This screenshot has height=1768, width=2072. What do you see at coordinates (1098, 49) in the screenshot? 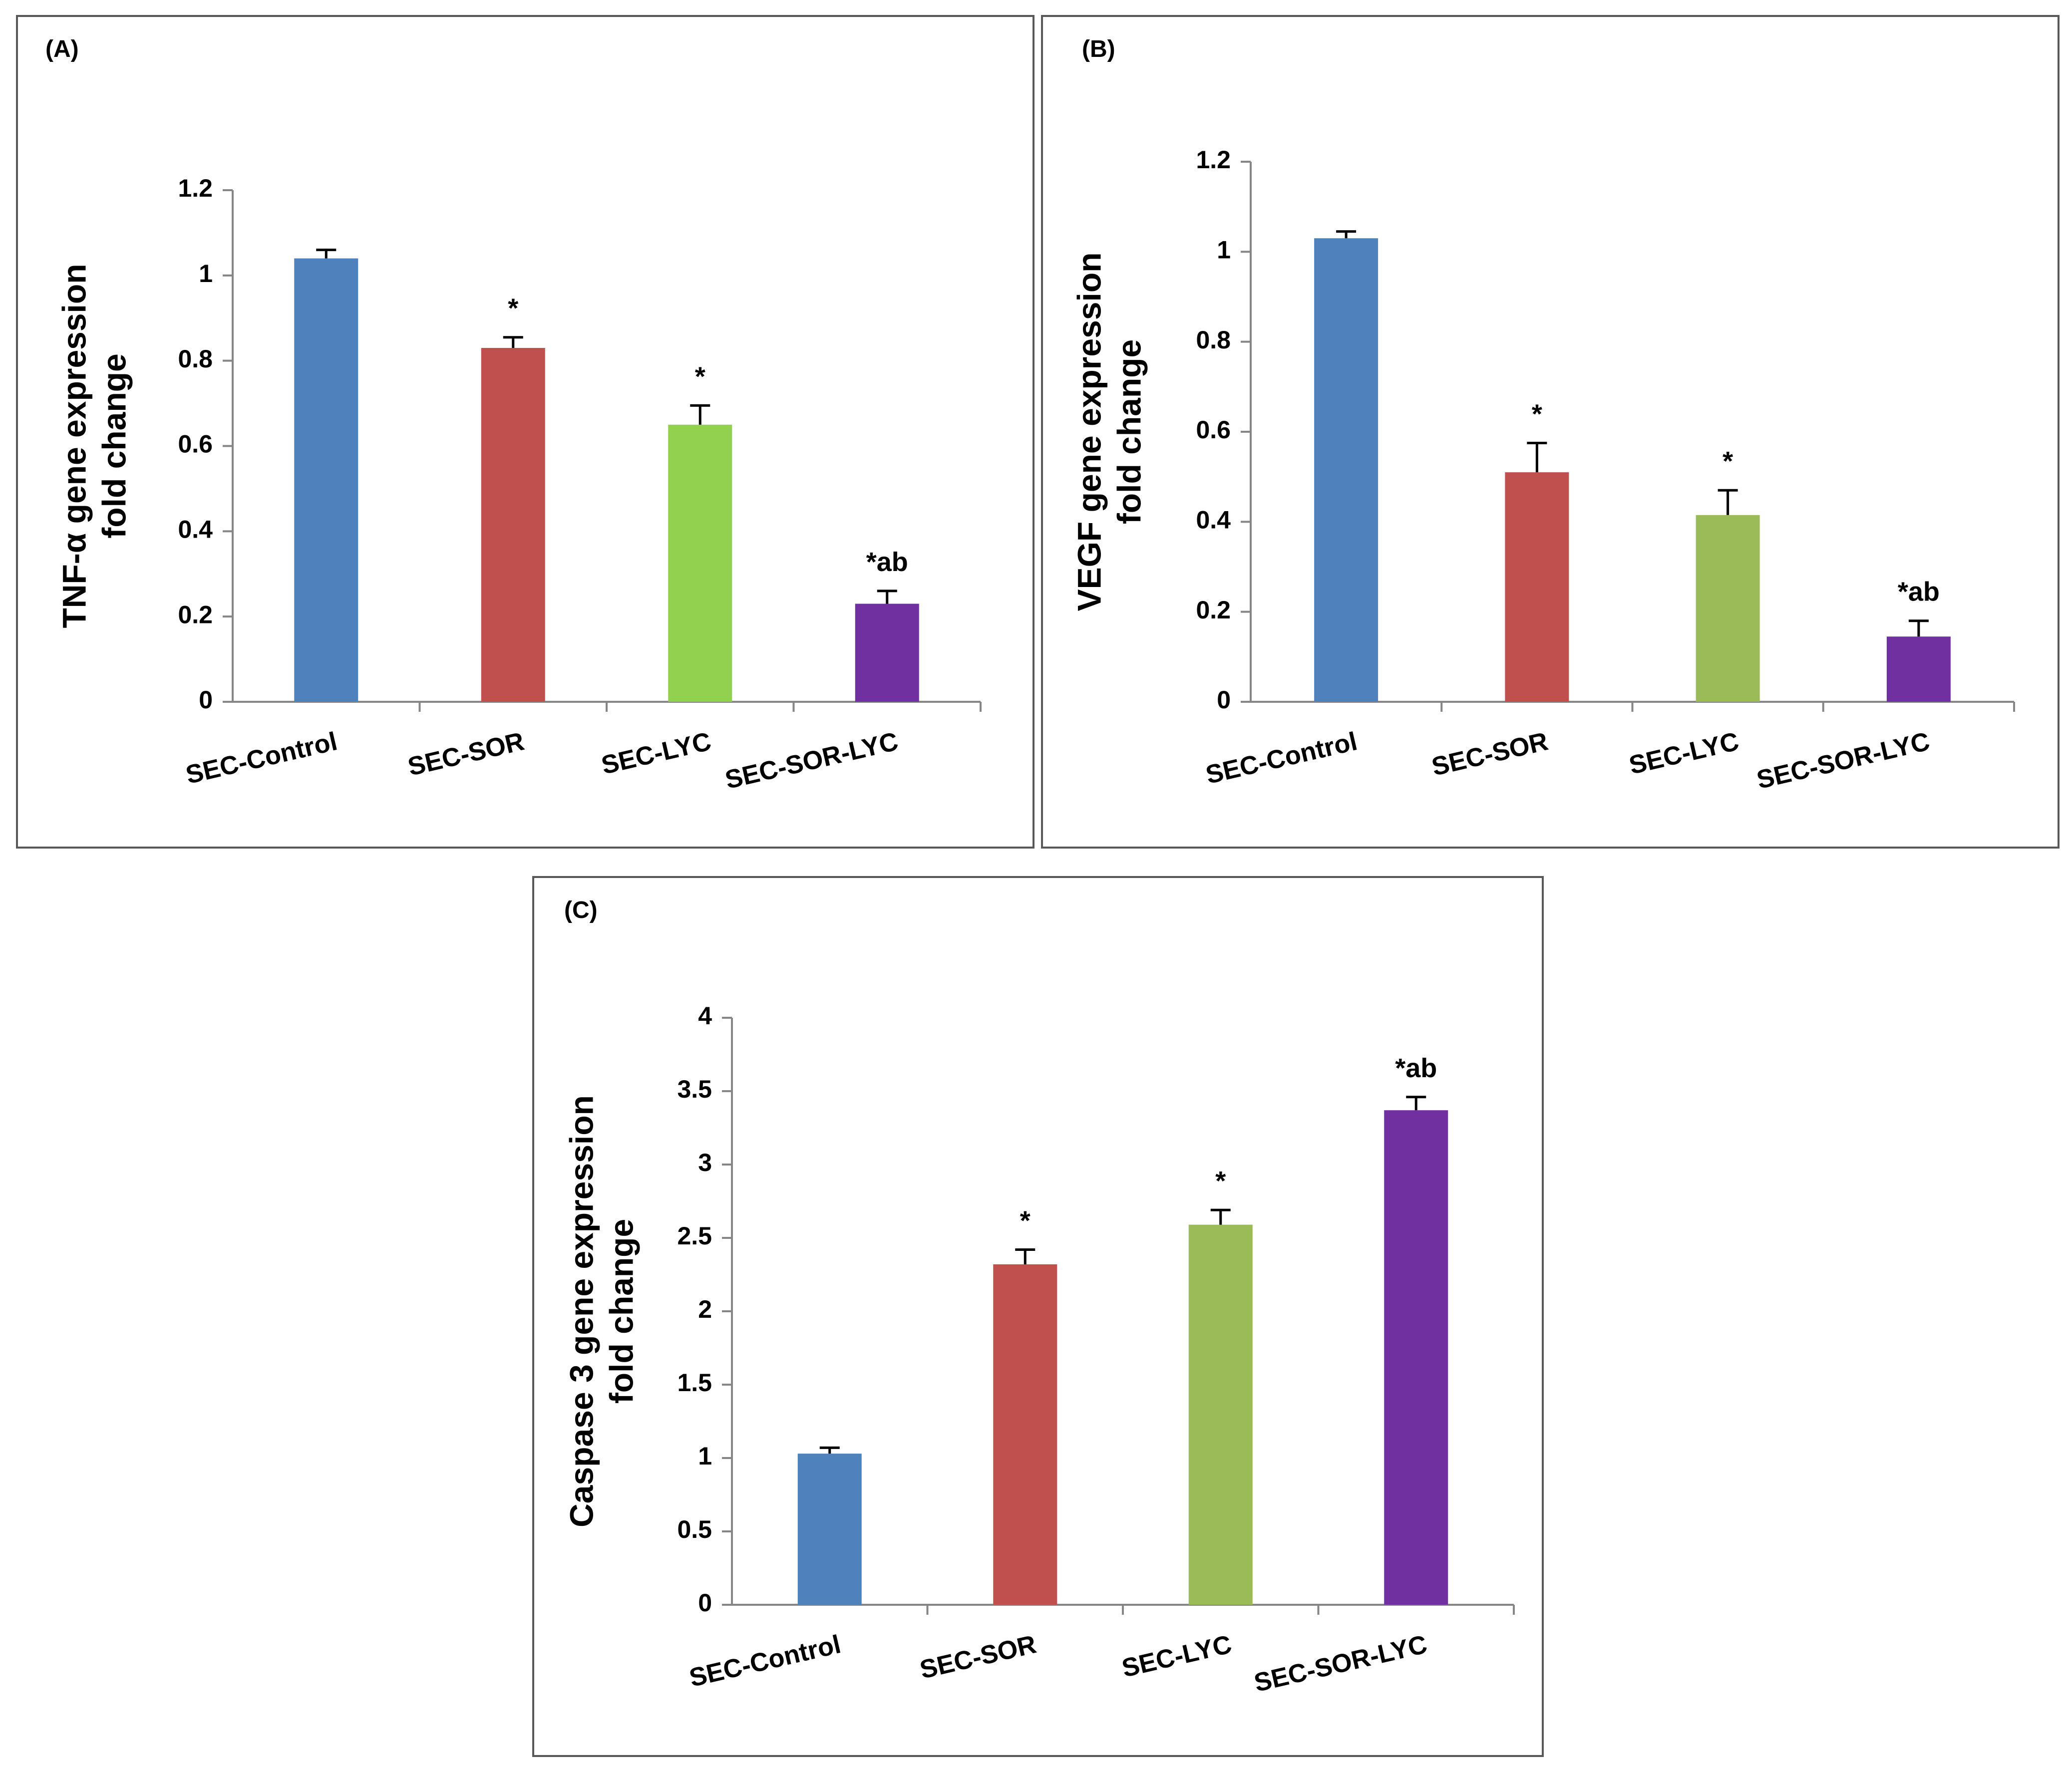
I see `panel-label: (B)` at bounding box center [1098, 49].